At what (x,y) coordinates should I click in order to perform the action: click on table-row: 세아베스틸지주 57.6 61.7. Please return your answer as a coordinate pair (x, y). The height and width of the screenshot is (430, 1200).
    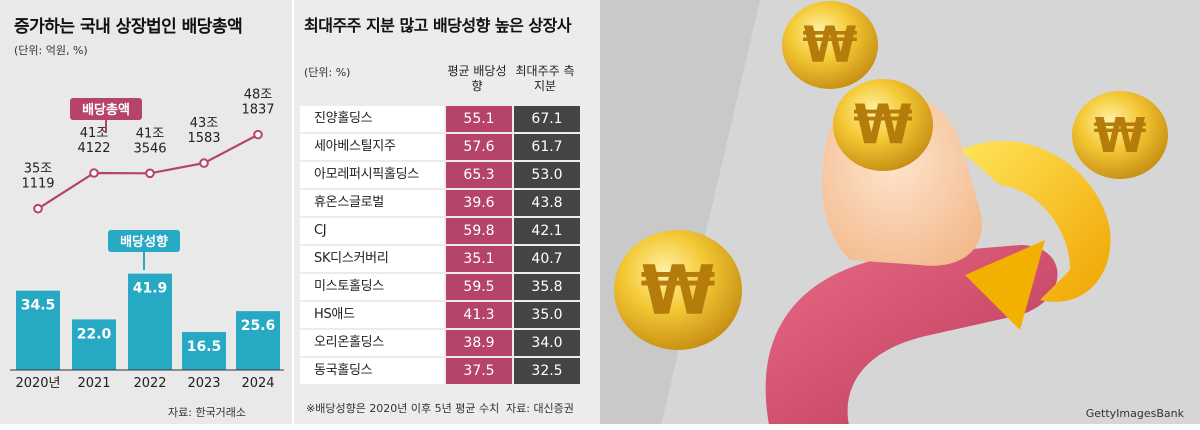
    Looking at the image, I should click on (440, 147).